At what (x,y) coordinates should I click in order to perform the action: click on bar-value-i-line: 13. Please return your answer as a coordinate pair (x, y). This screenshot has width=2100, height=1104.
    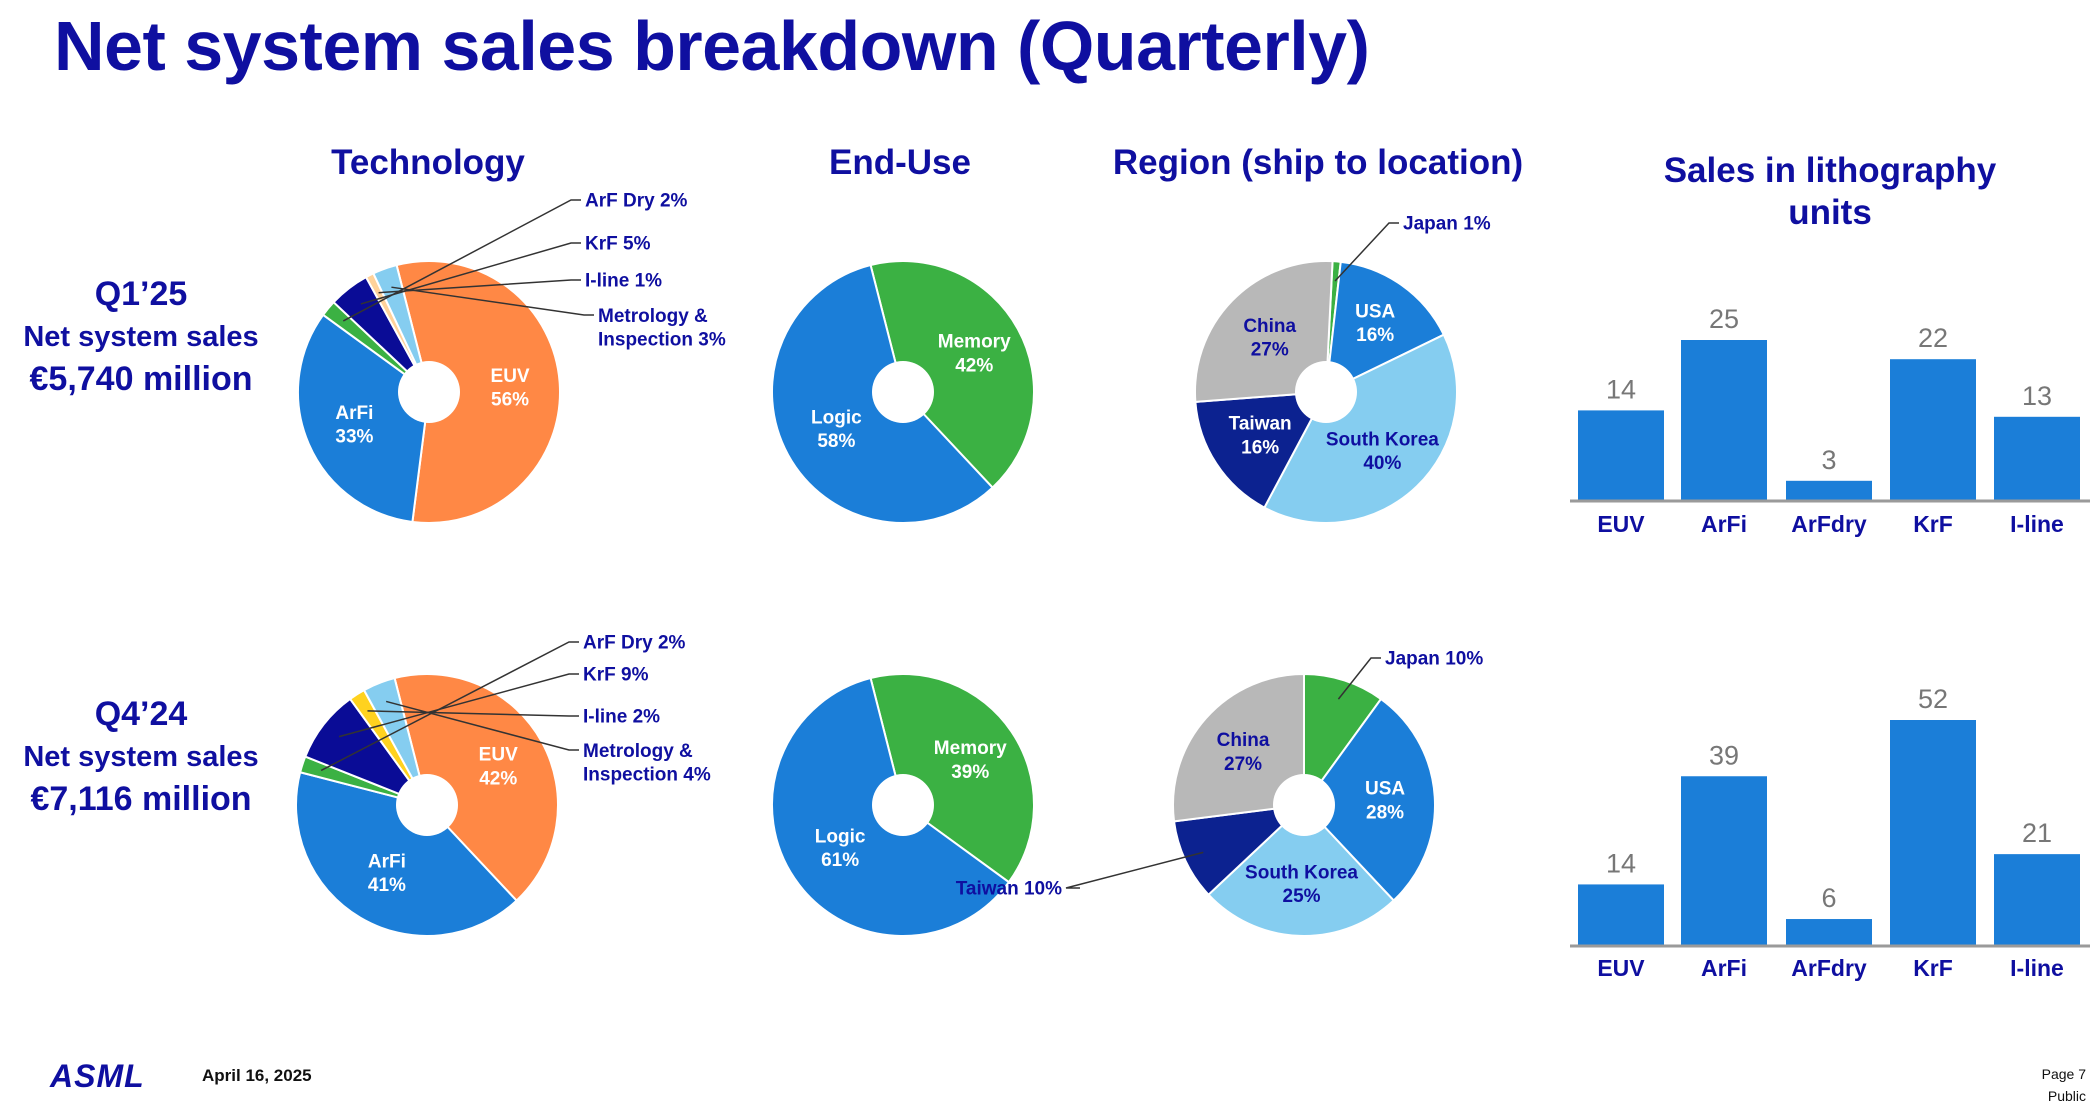
    Looking at the image, I should click on (2037, 396).